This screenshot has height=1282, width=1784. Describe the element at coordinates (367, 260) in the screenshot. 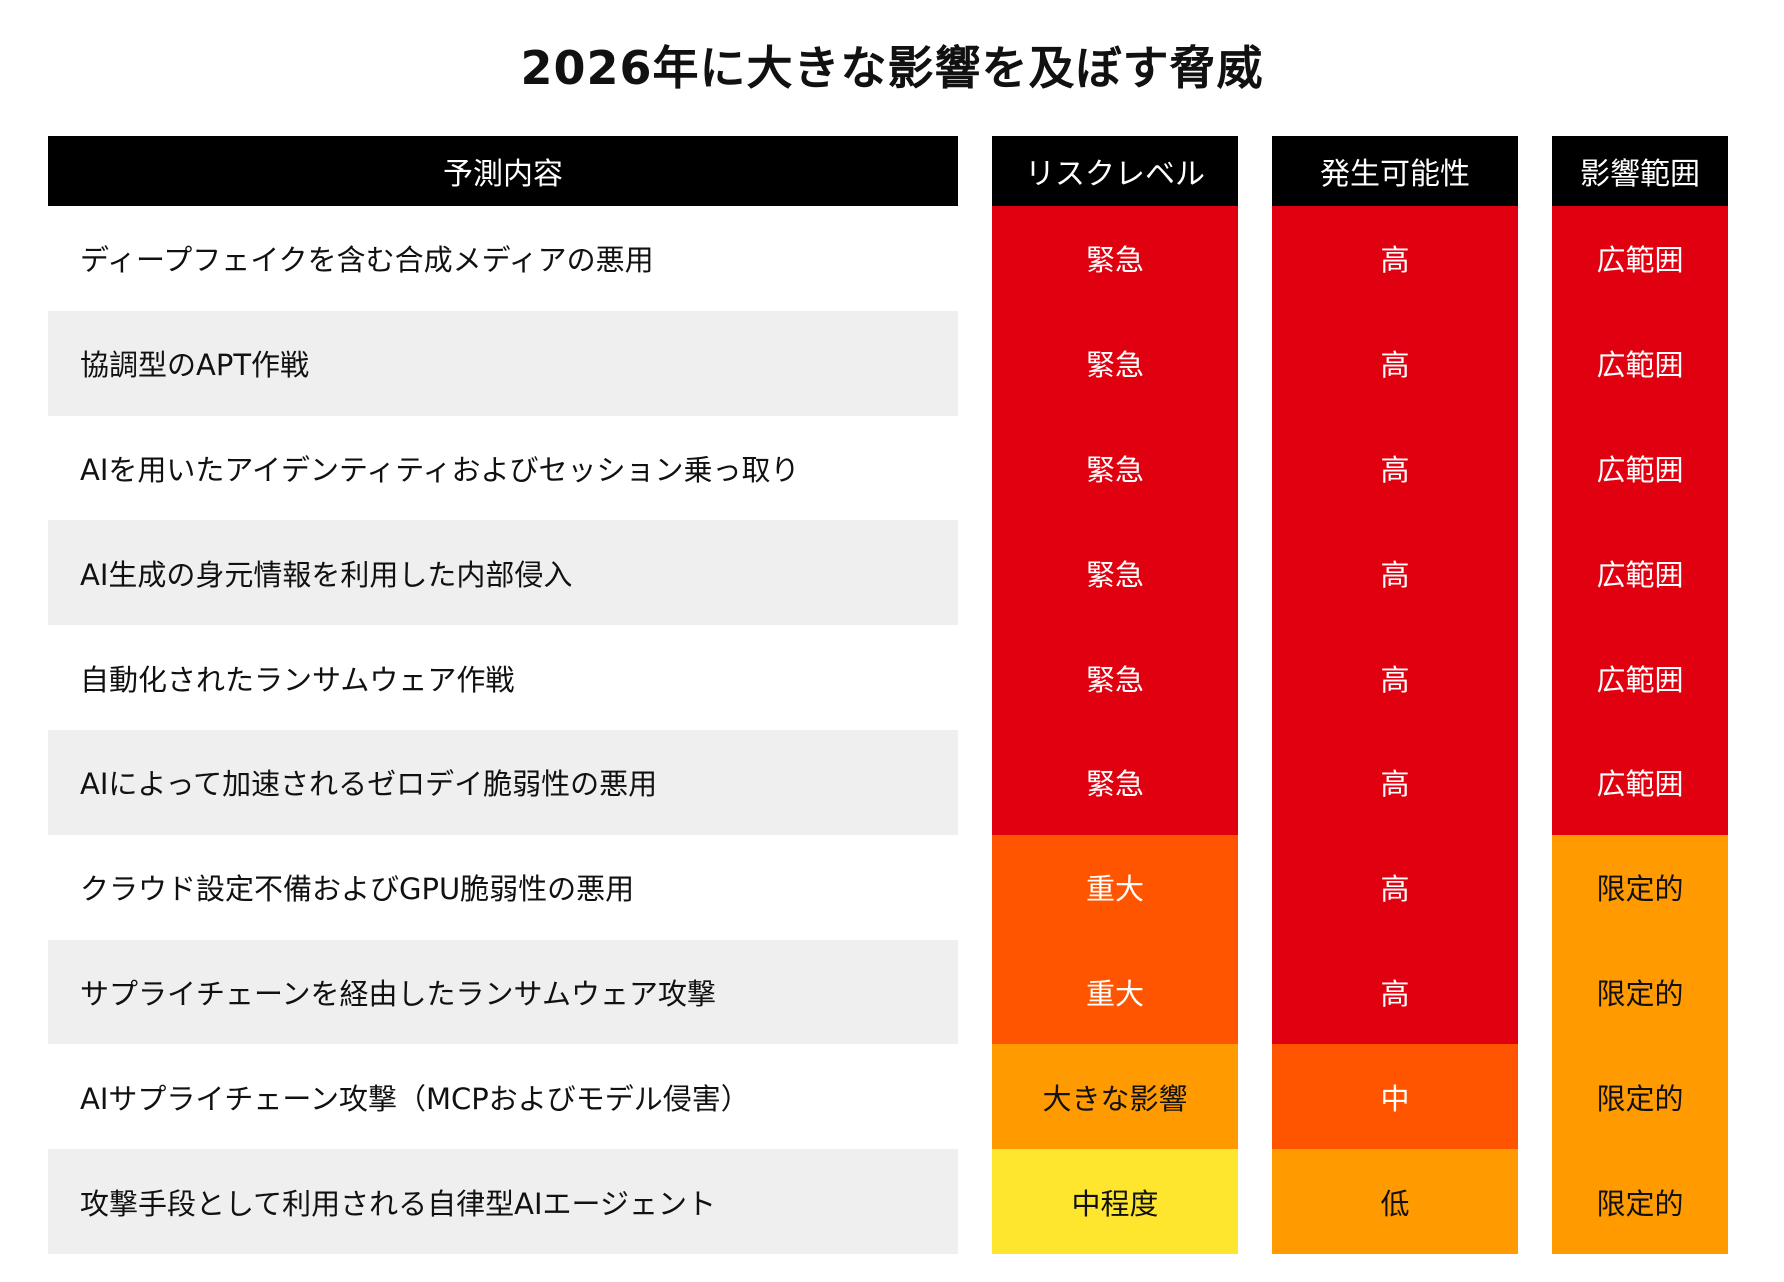

I see `prediction-cell: ディープフェイクを含む合成メディアの悪用` at that location.